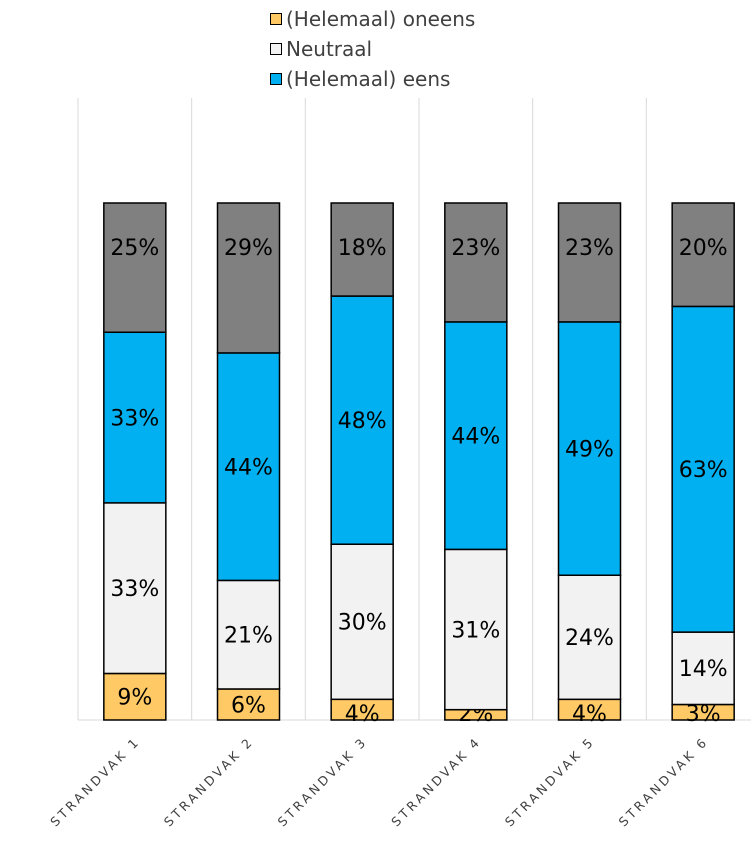 The width and height of the screenshot is (751, 848). Describe the element at coordinates (276, 49) in the screenshot. I see `legend-swatch-neutraal` at that location.